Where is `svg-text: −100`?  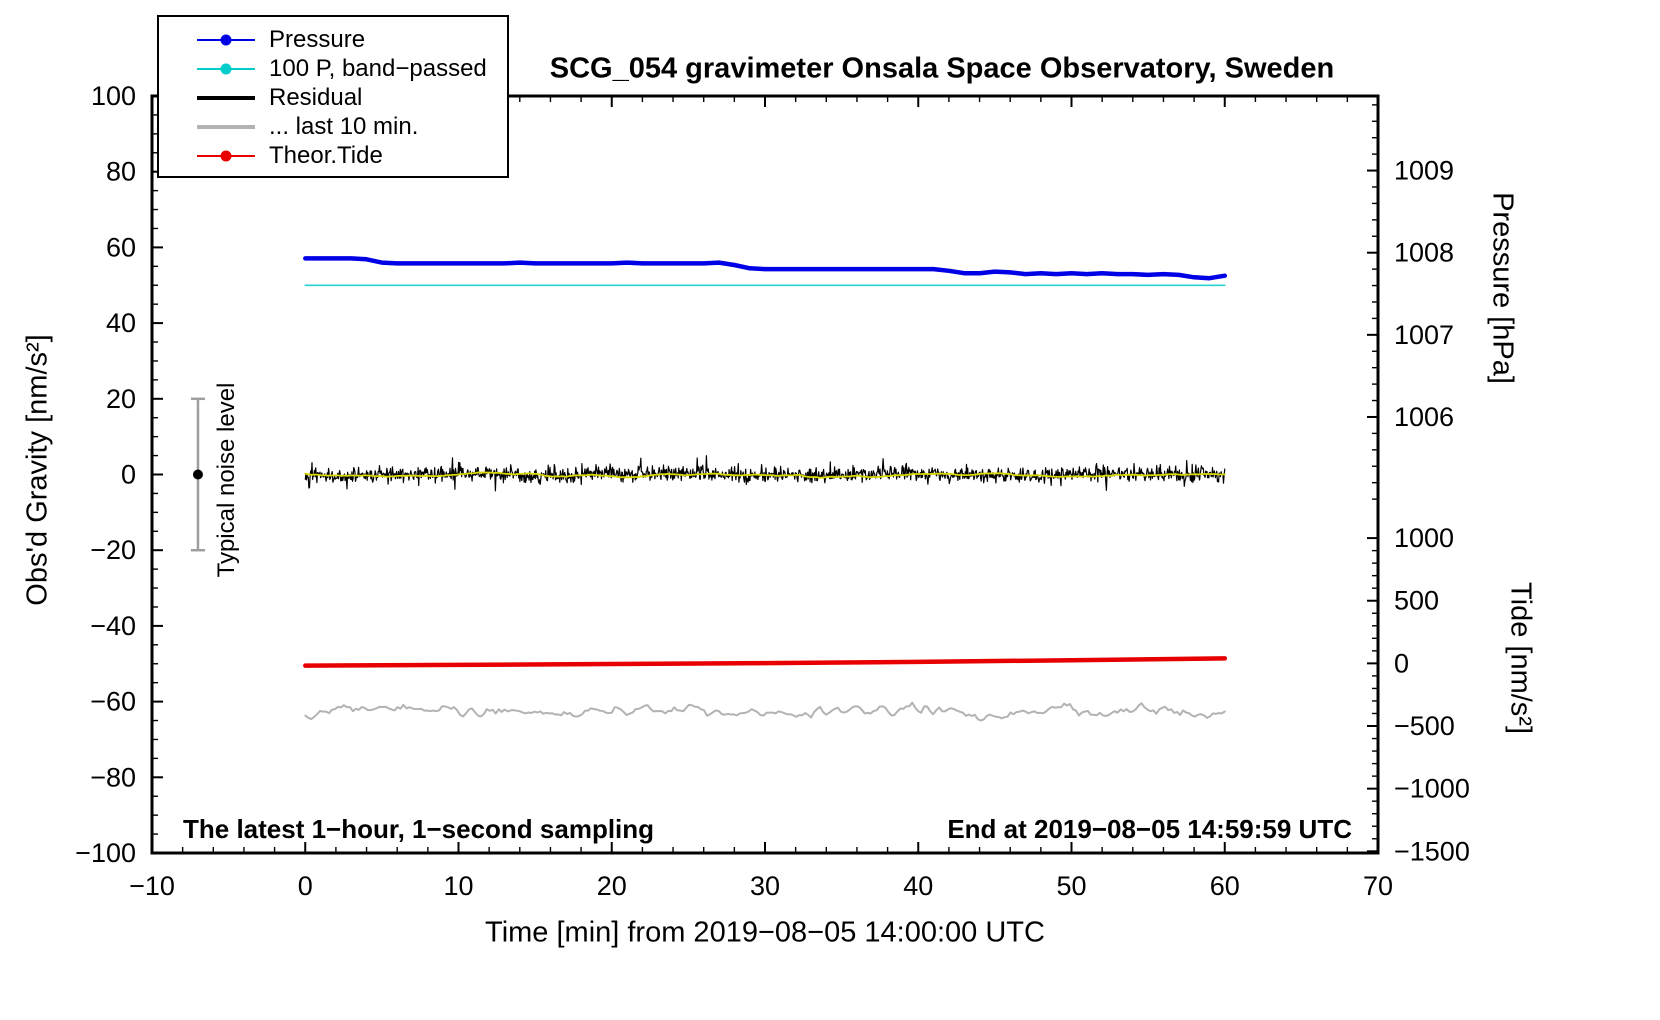
svg-text: −100 is located at coordinates (105, 853).